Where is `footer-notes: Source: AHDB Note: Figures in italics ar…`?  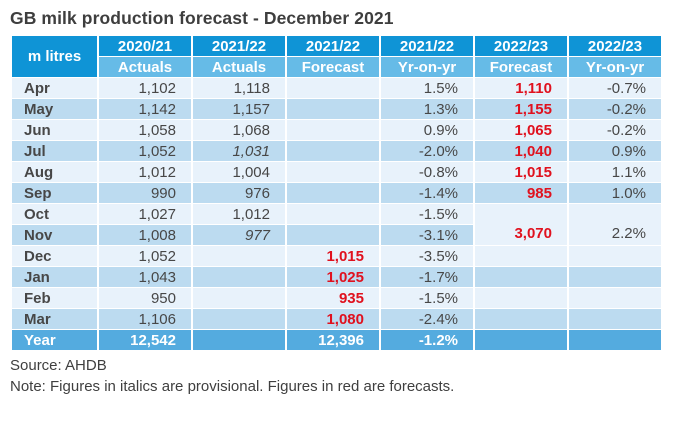 footer-notes: Source: AHDB Note: Figures in italics ar… is located at coordinates (336, 376).